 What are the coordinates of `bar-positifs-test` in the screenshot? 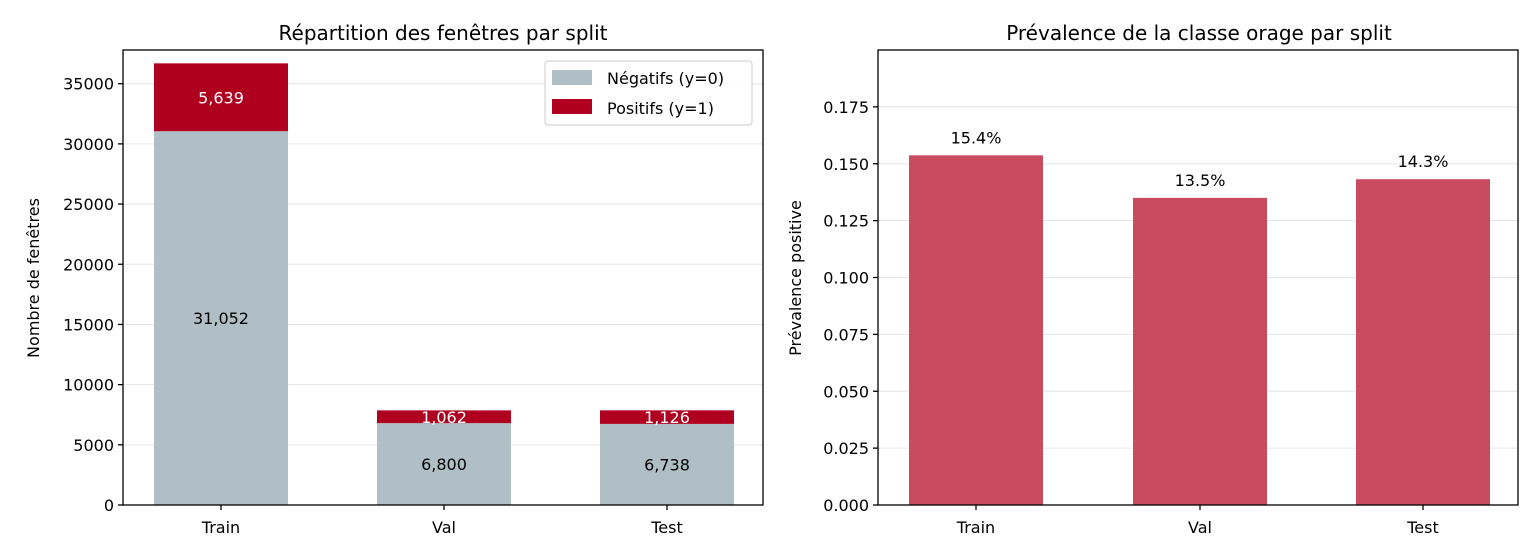 It's located at (667, 417).